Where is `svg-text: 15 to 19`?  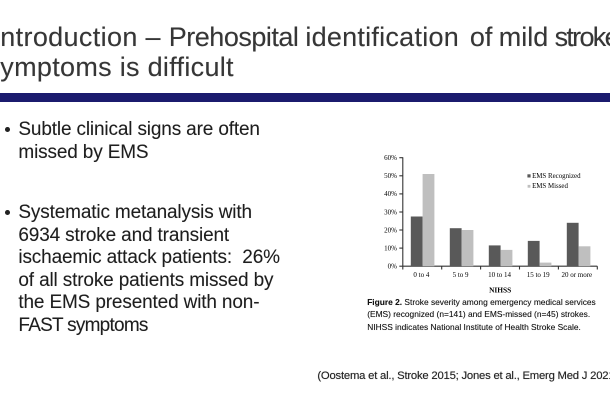
svg-text: 15 to 19 is located at coordinates (538, 275).